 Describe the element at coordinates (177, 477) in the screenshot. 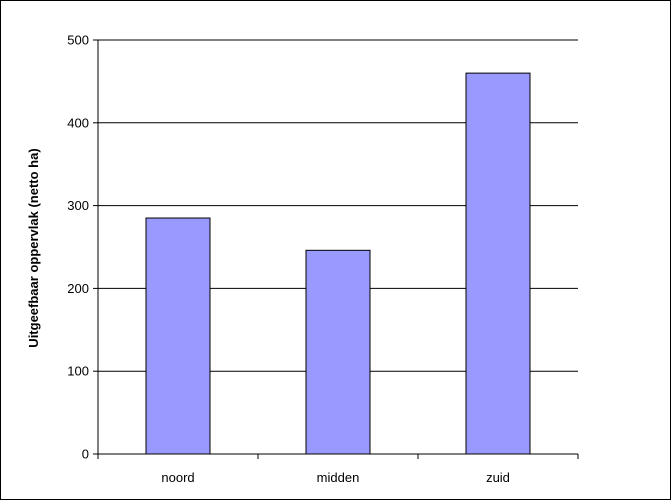

I see `x-tick-label-noord: noord` at that location.